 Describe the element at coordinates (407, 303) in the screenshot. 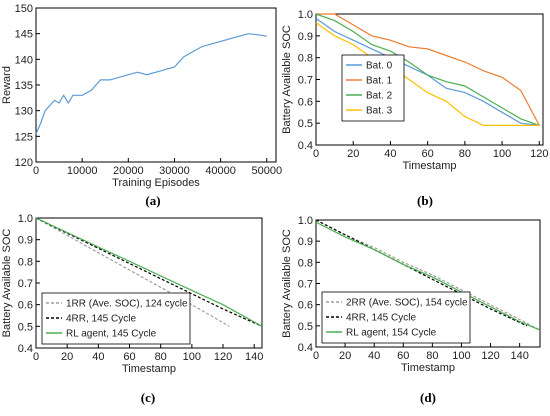

I see `legend-label-d-0: 2RR (Ave. SOC), 154 cycle` at that location.